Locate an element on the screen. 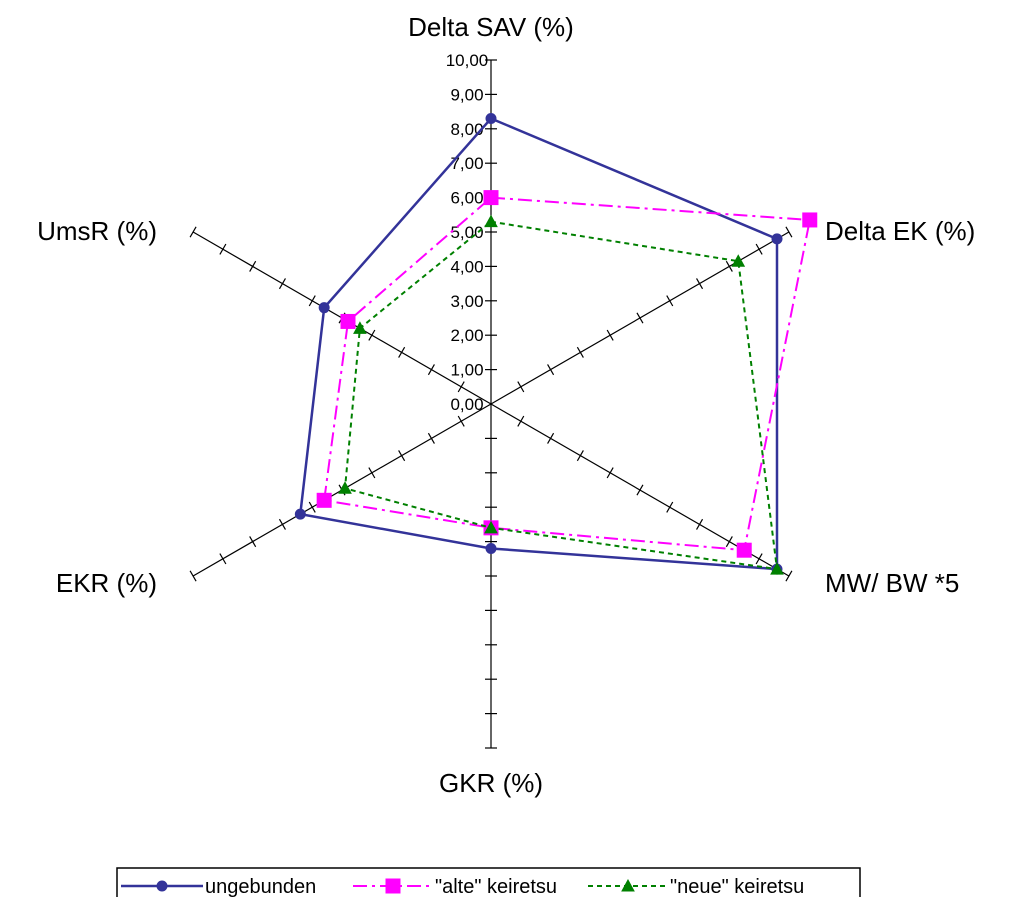  tick-label: 8,00 is located at coordinates (466, 129).